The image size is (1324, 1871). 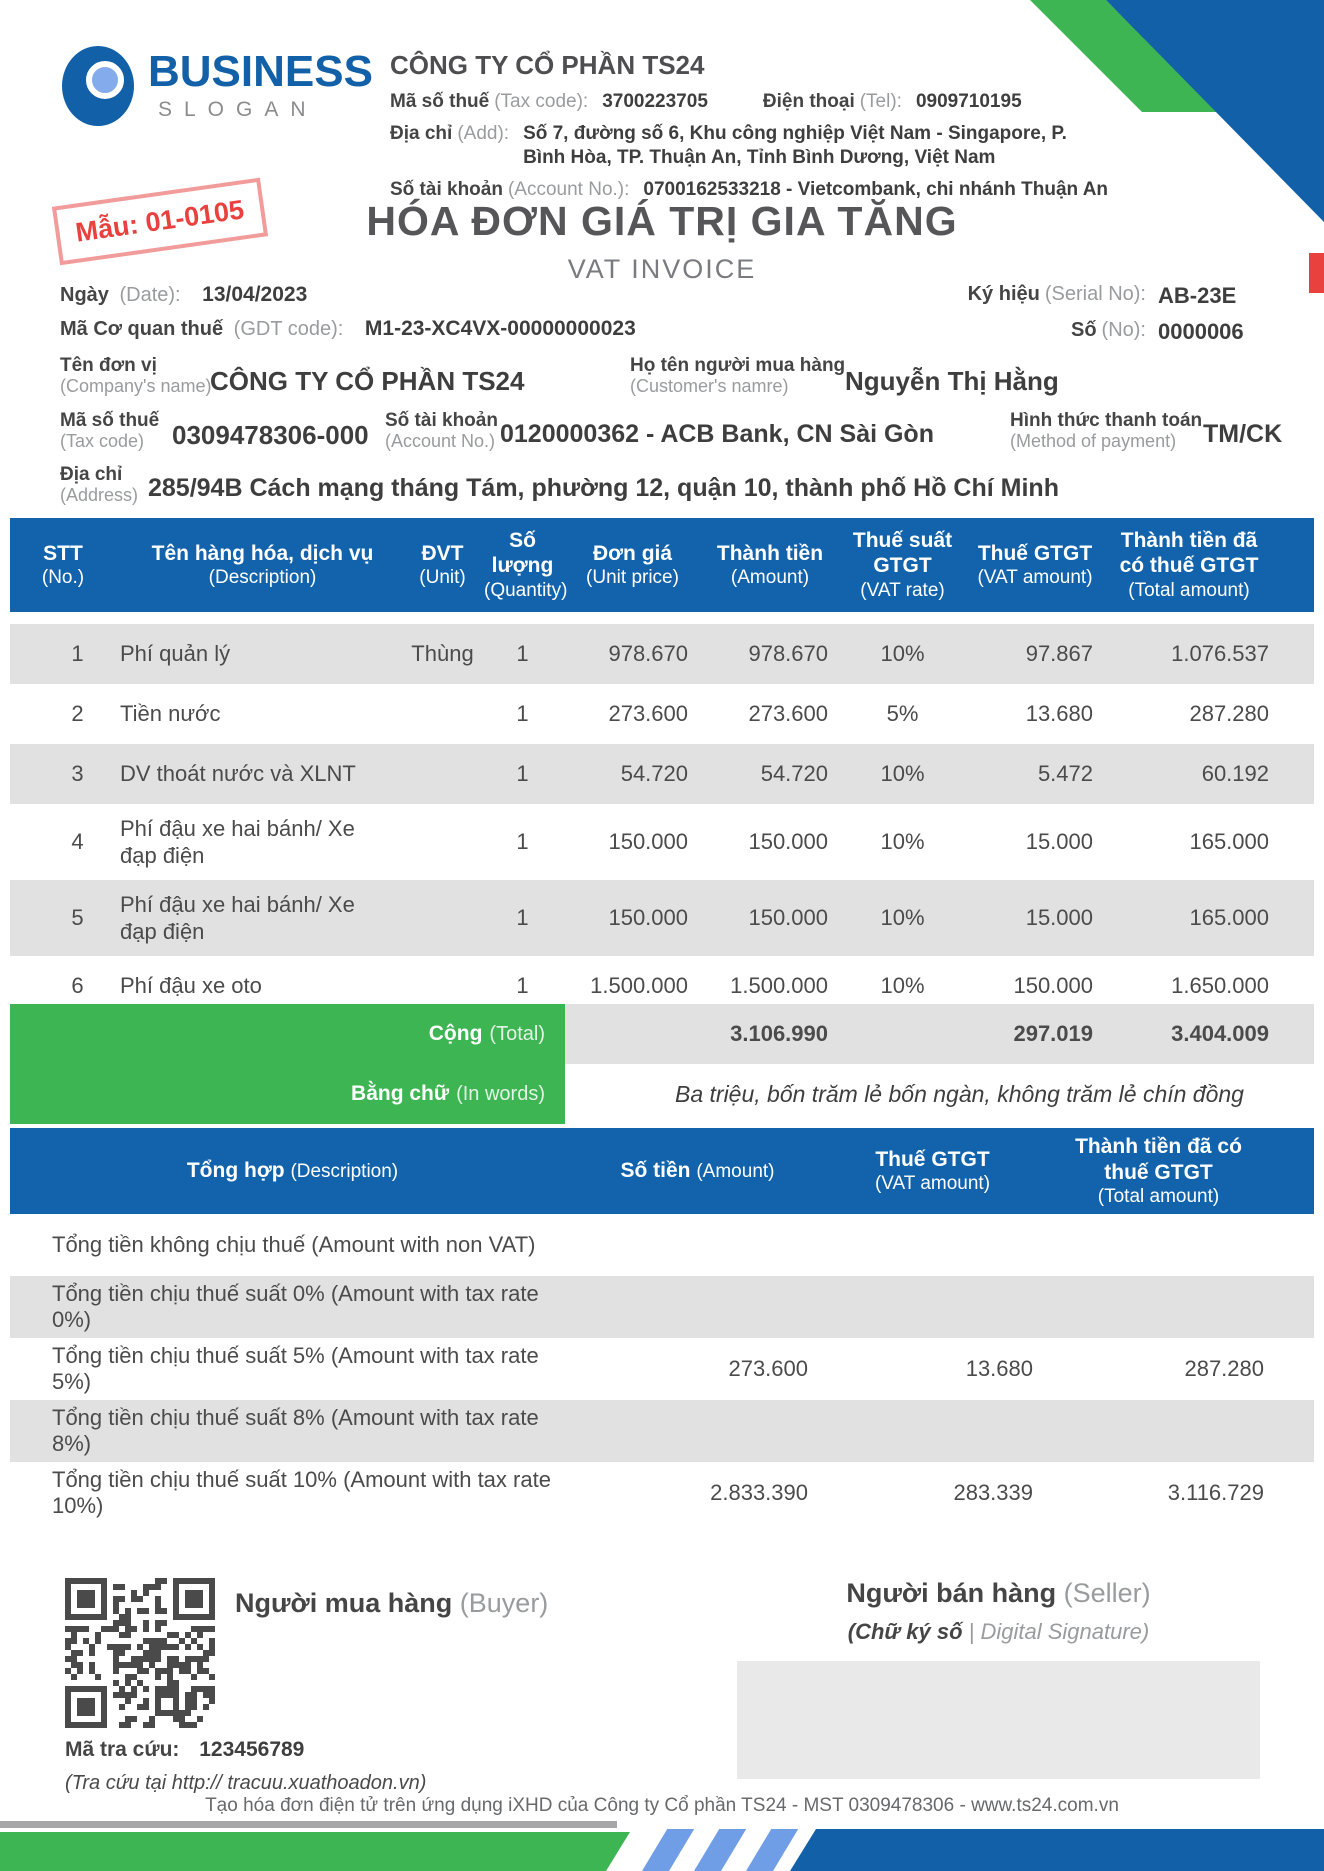 I want to click on cell-stt: 4, so click(x=77, y=841).